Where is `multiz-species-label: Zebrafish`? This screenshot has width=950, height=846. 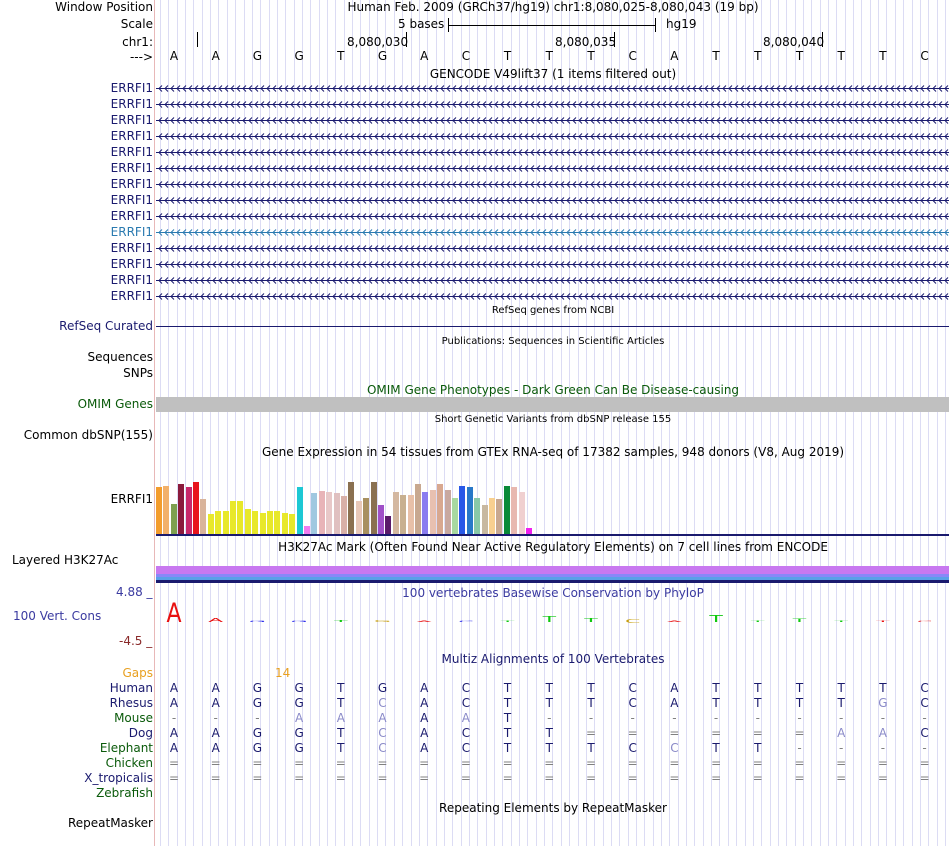
multiz-species-label: Zebrafish is located at coordinates (124, 793).